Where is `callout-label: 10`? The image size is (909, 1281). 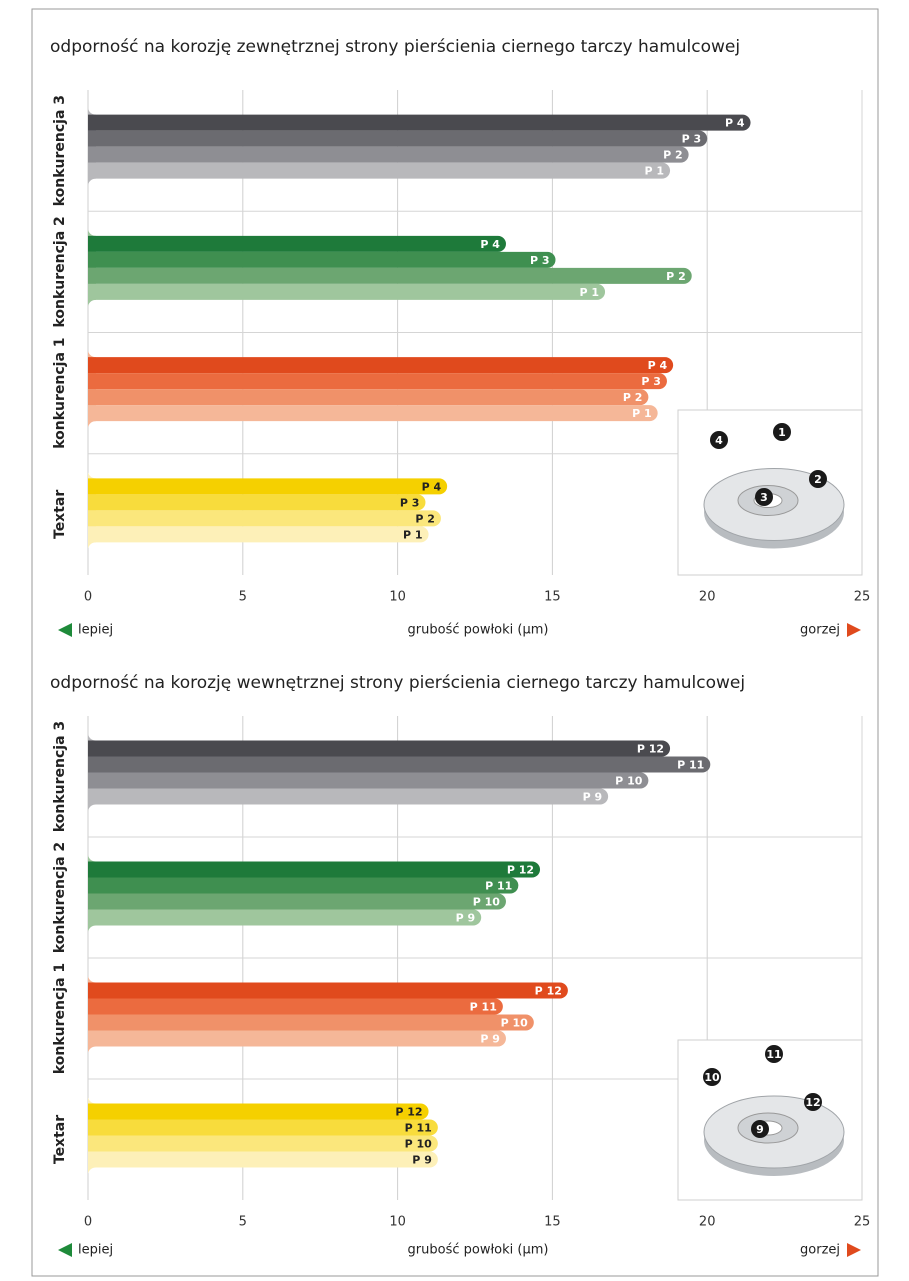 callout-label: 10 is located at coordinates (712, 1077).